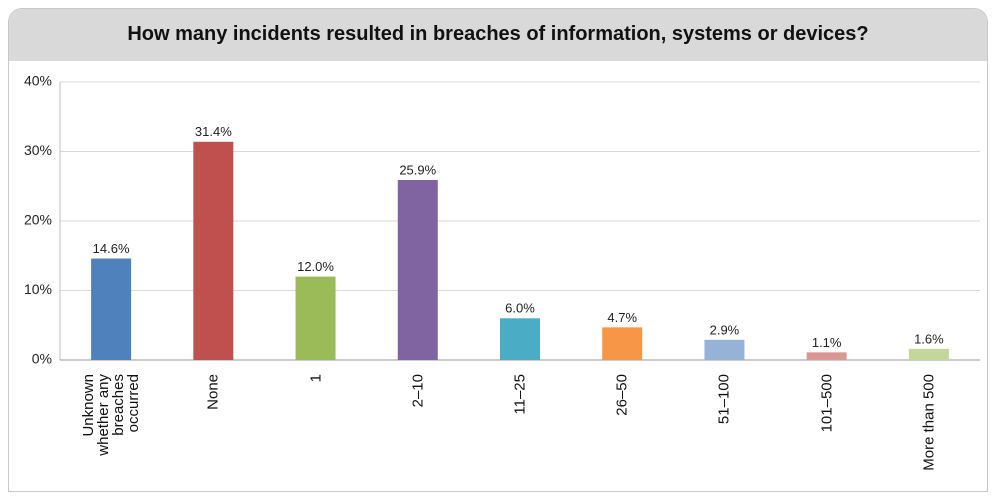 Image resolution: width=998 pixels, height=500 pixels. I want to click on x-tick-label: None, so click(213, 392).